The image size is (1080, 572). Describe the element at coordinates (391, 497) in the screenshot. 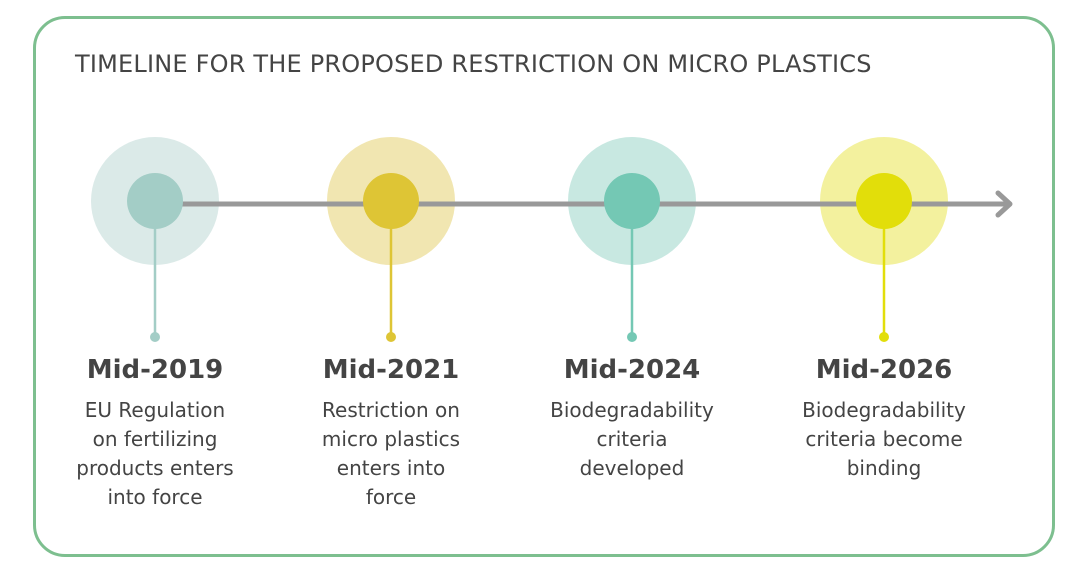

I see `desc-line: force` at that location.